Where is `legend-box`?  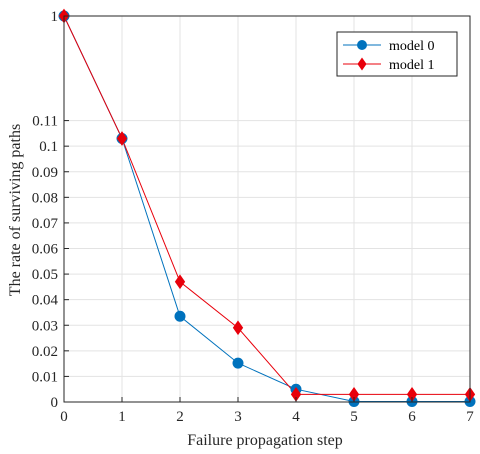
legend-box is located at coordinates (397, 54).